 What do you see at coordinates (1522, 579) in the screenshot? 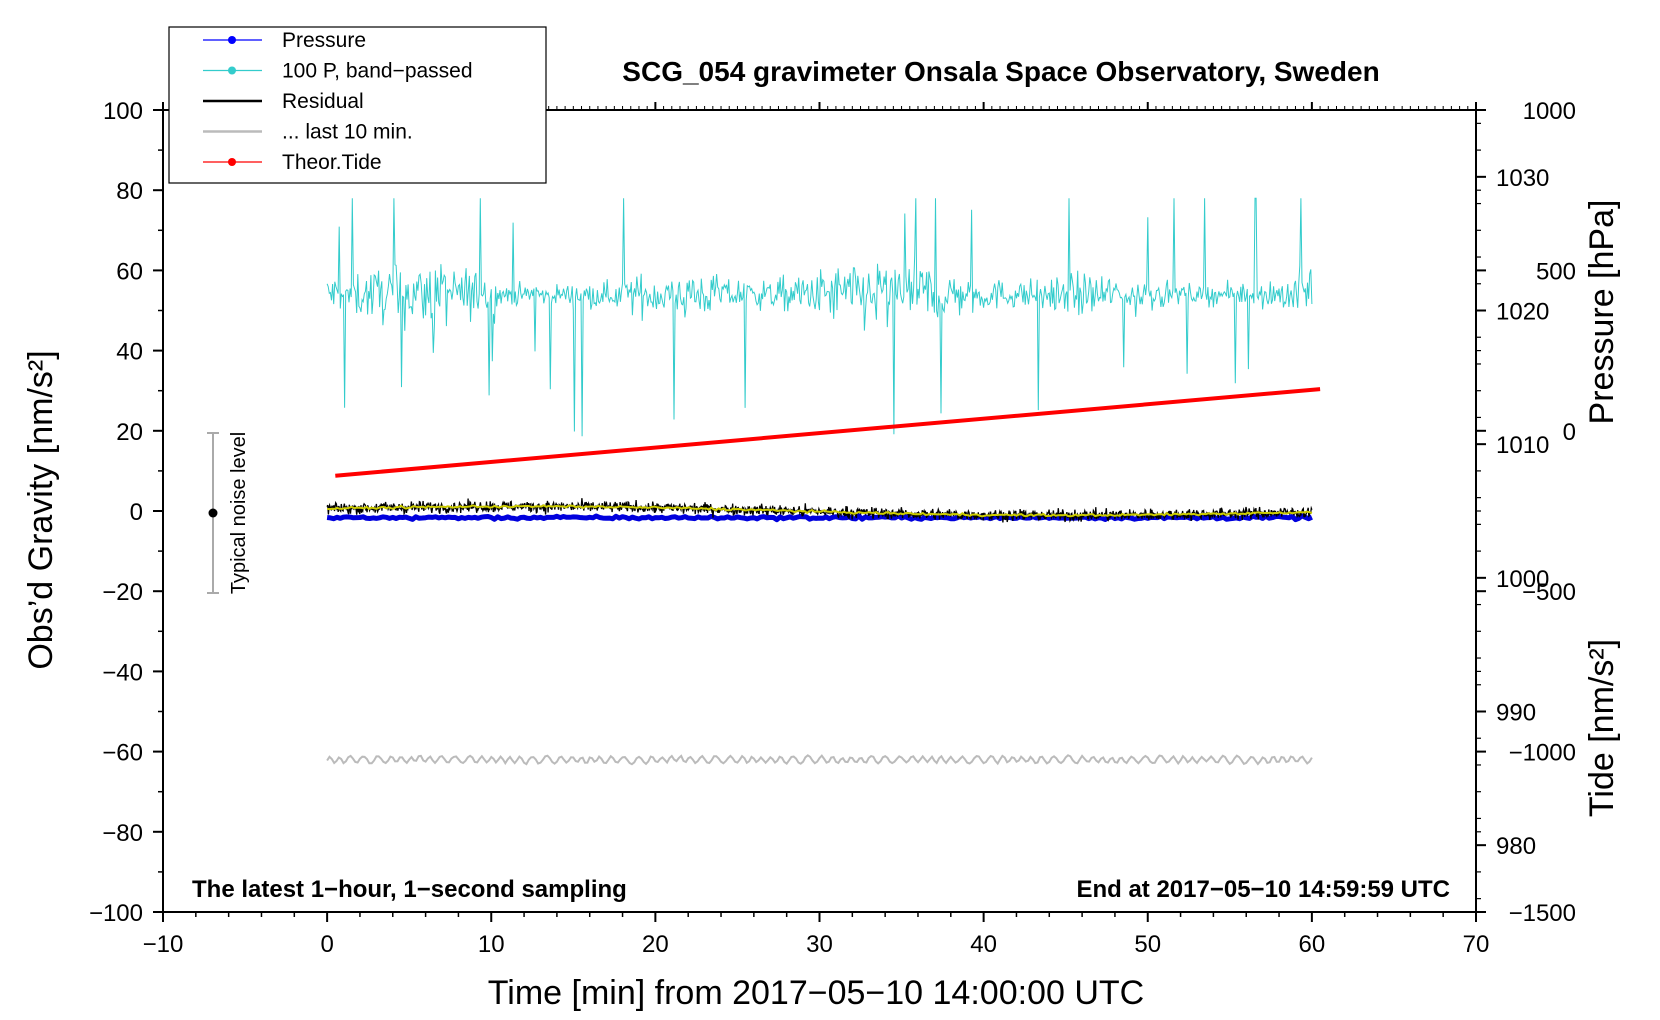
I see `pressure-tick-label: 1000` at bounding box center [1522, 579].